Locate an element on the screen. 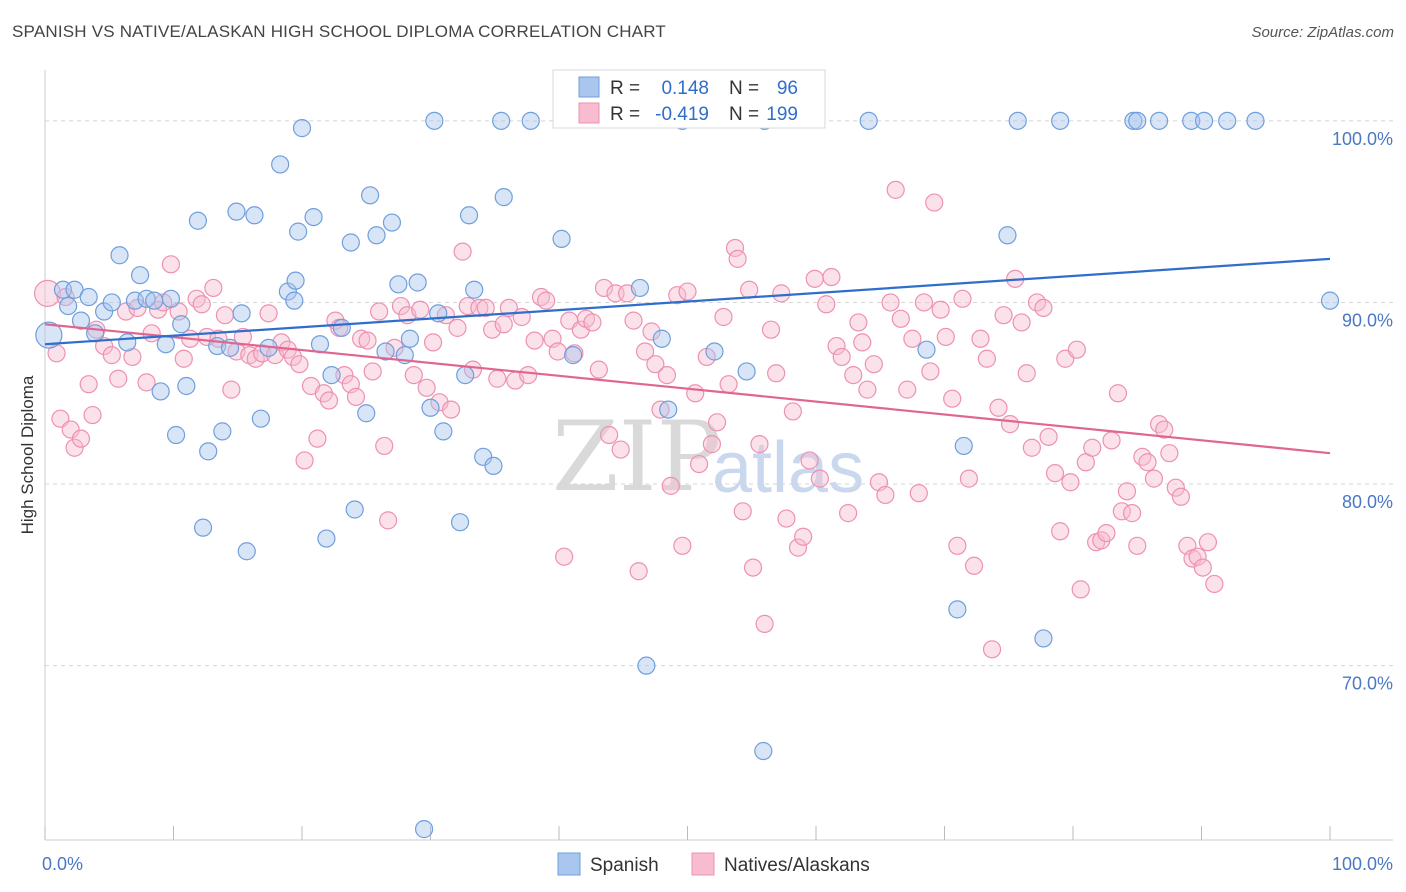 Image resolution: width=1406 pixels, height=892 pixels. y-tick-label: 100.0% is located at coordinates (1362, 139).